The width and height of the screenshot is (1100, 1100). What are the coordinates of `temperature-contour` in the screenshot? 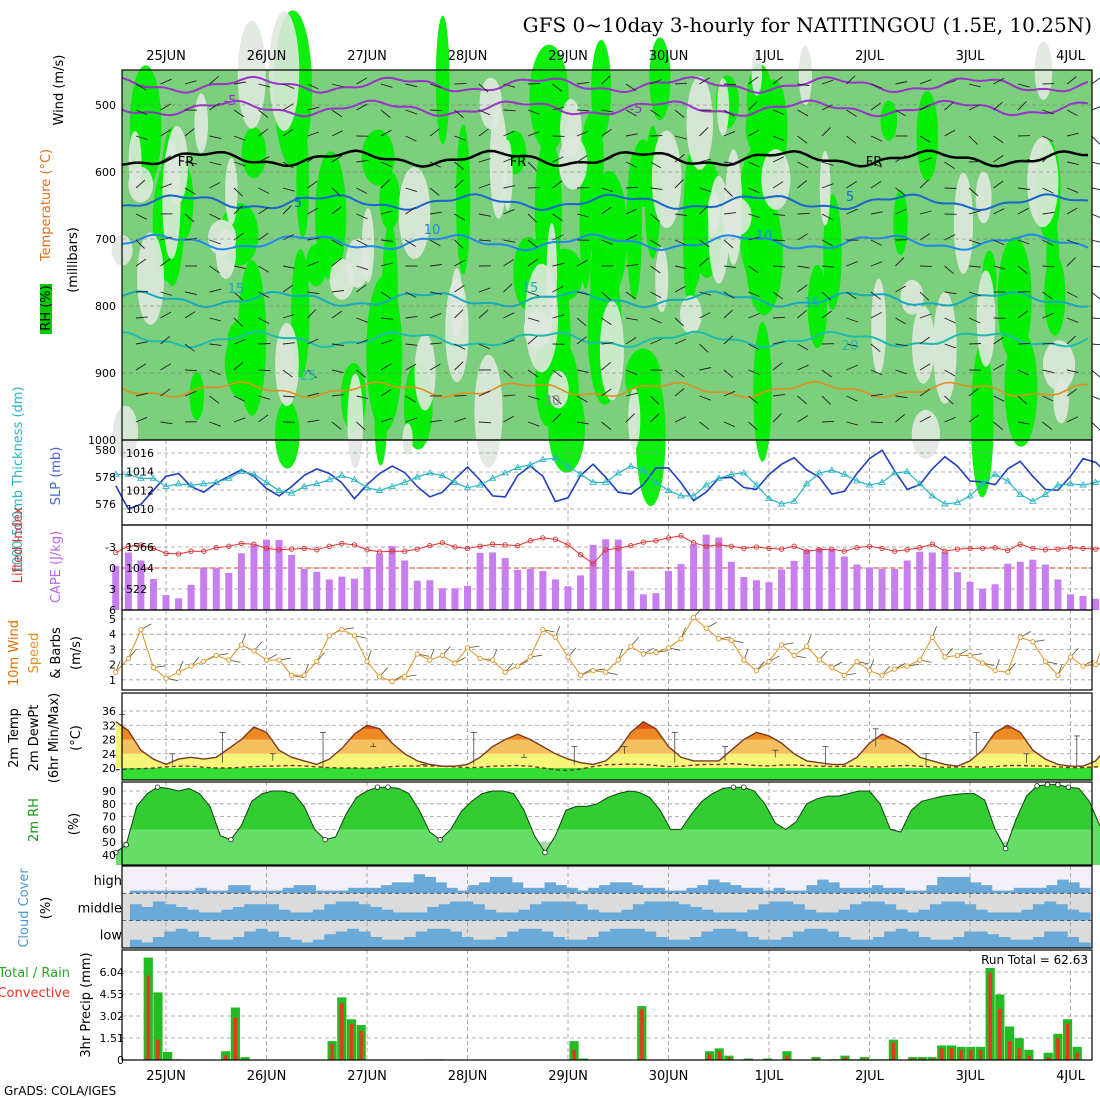 It's located at (605, 108).